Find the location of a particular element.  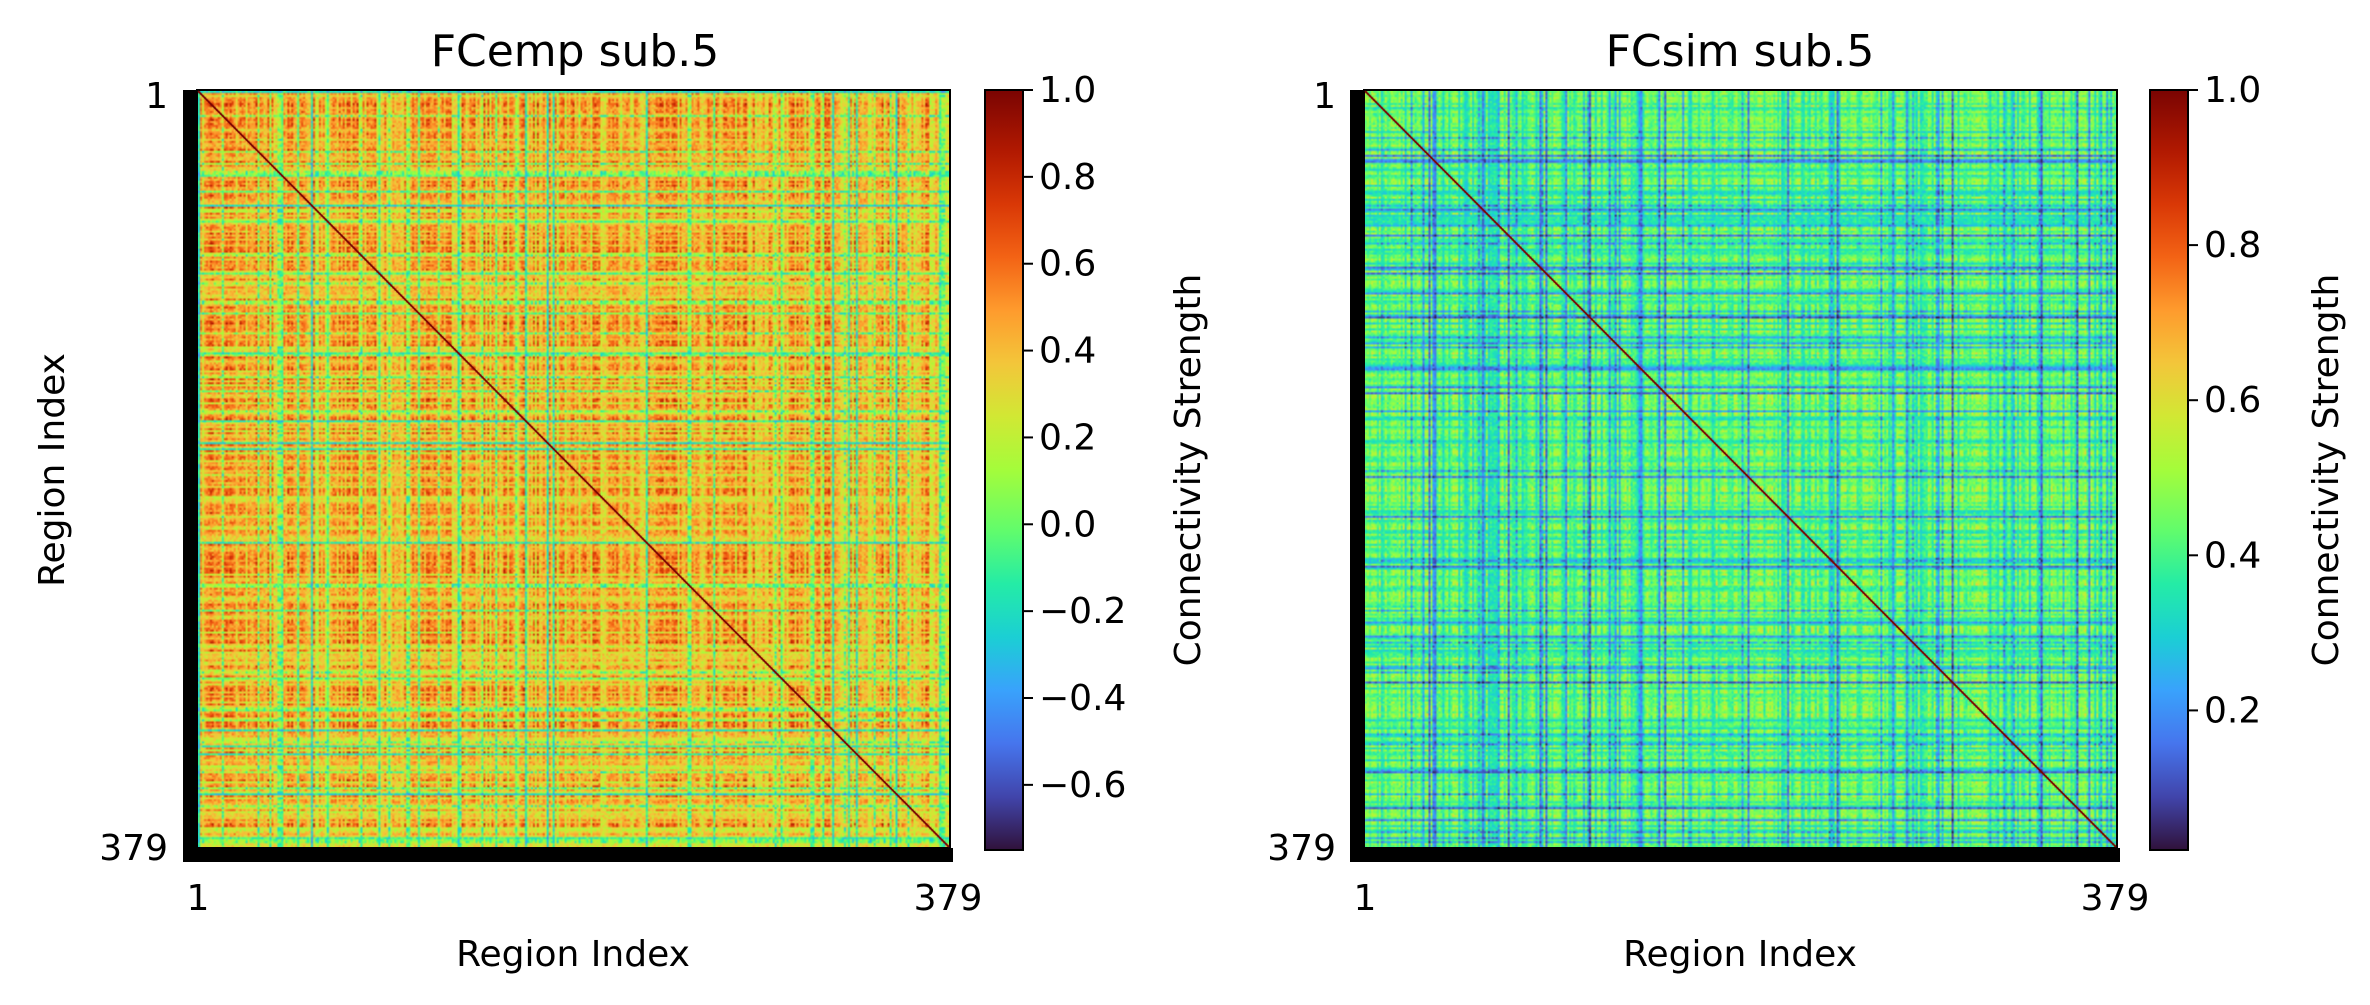

y-axis-label-fcemp: Region Index is located at coordinates (52, 470).